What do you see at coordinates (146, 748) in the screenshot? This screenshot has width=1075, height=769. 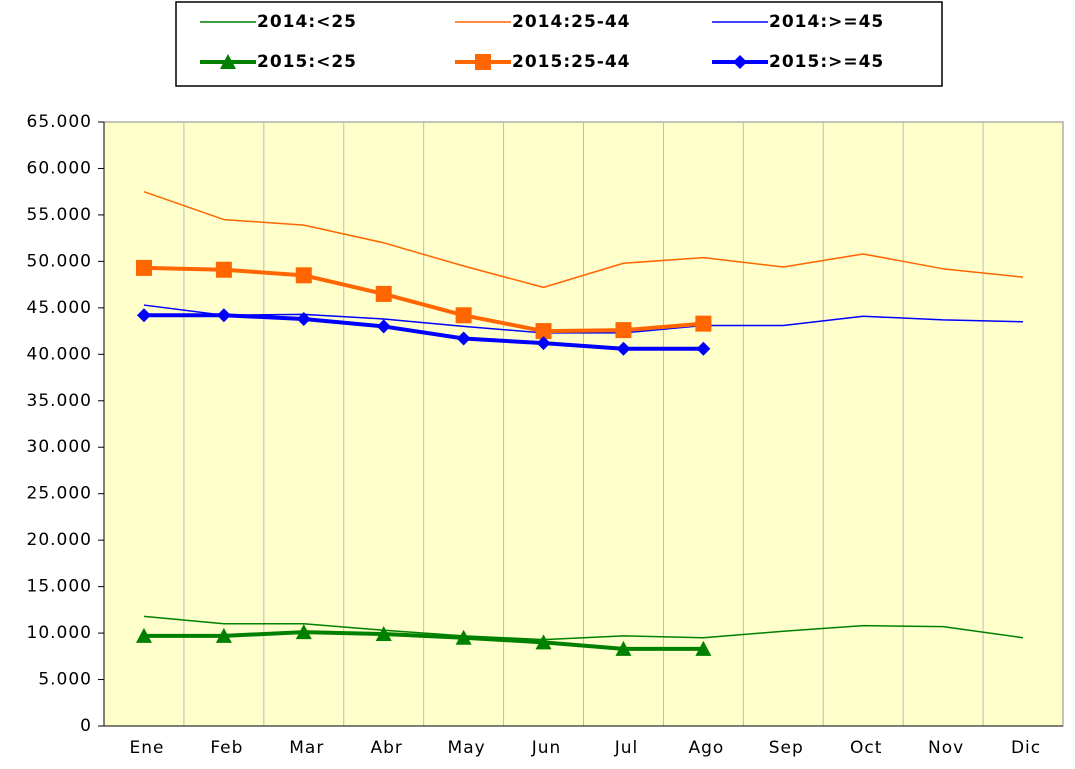 I see `x-tick-label: Ene` at bounding box center [146, 748].